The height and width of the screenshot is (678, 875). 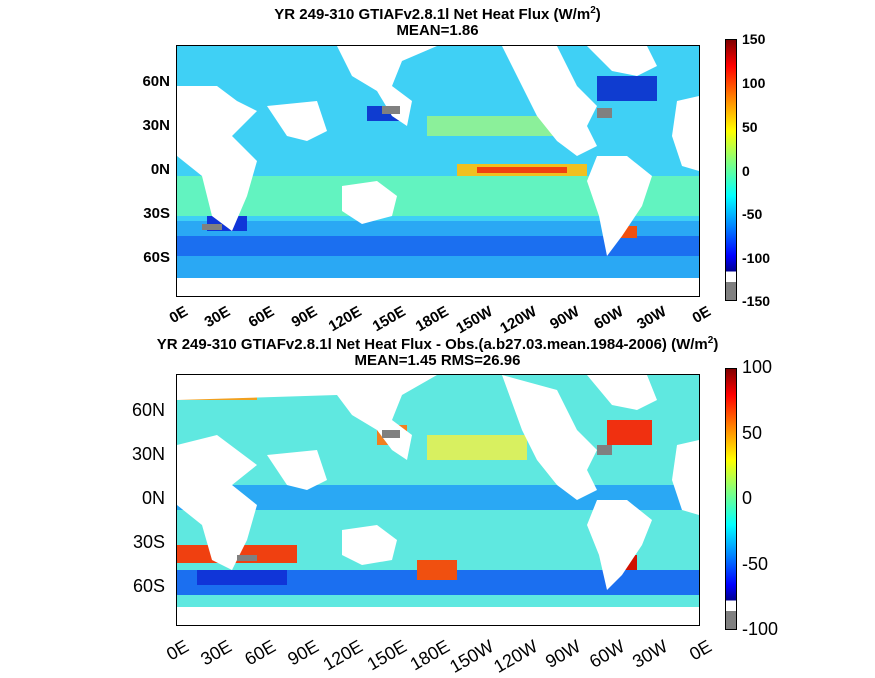 I want to click on lon-tick: 150E, so click(x=389, y=319).